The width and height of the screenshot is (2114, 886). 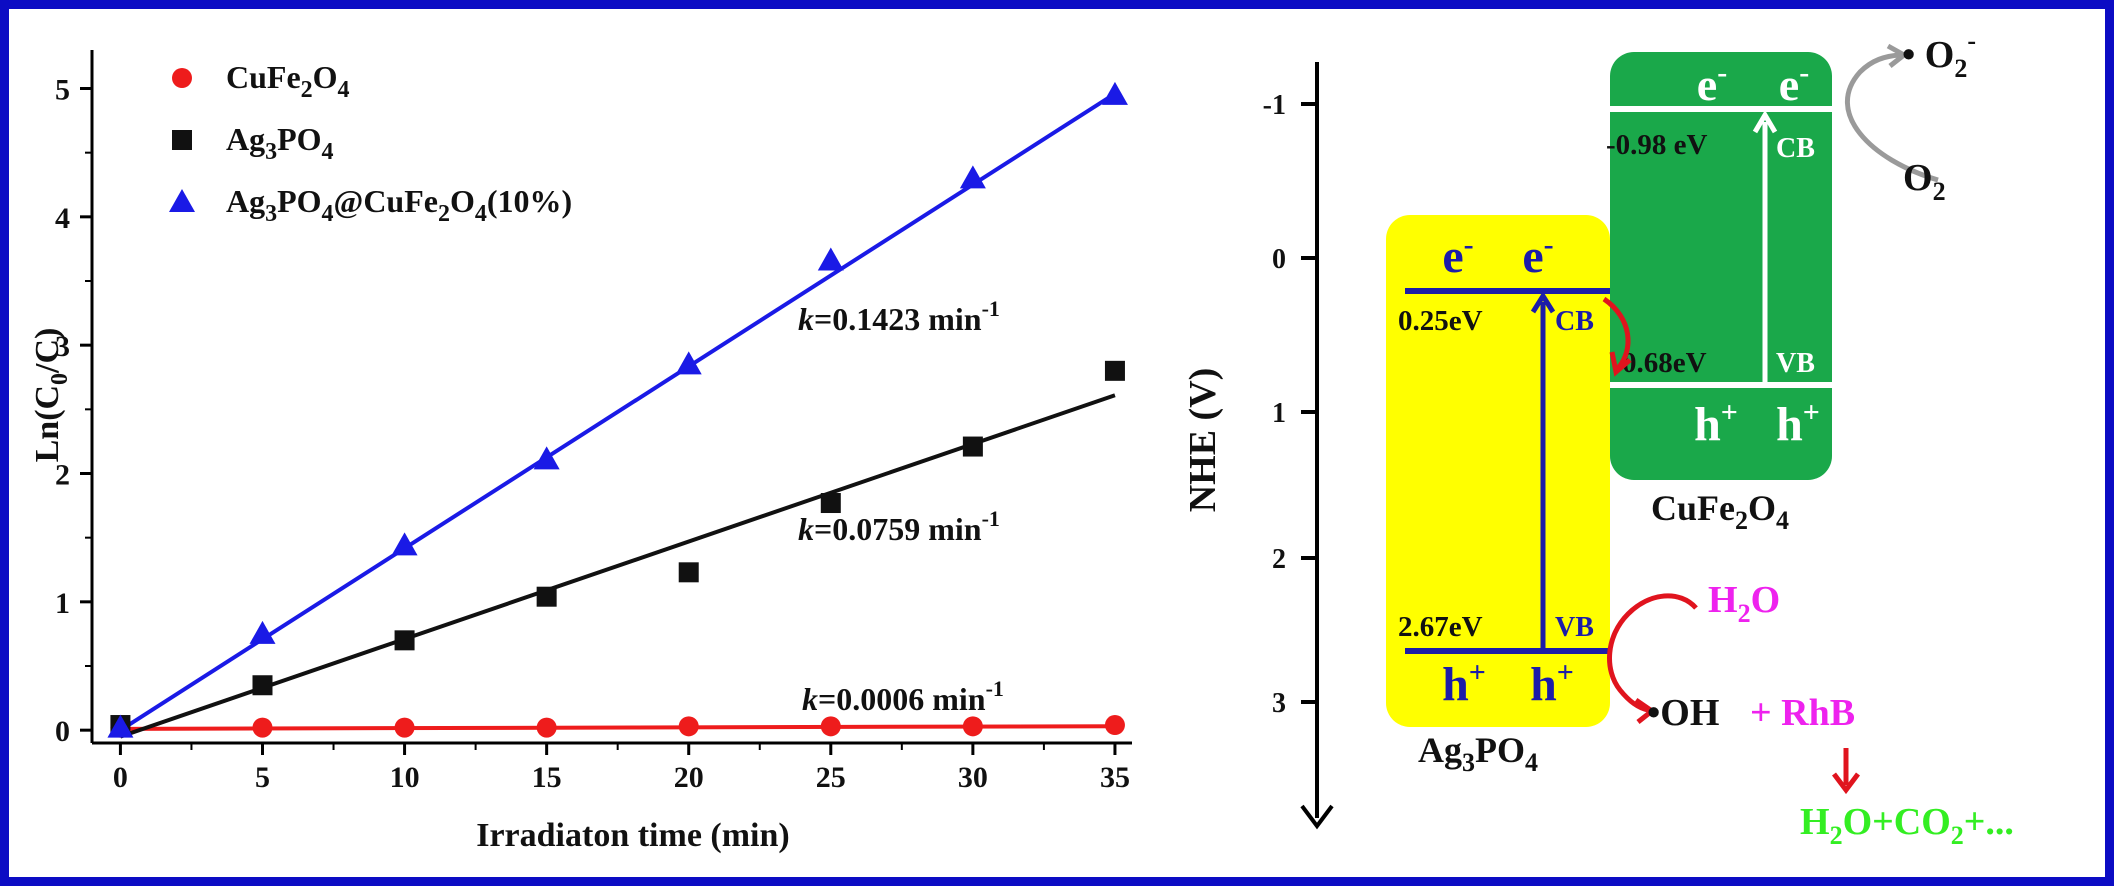 I want to click on y-tick-label: 5, so click(x=62, y=90).